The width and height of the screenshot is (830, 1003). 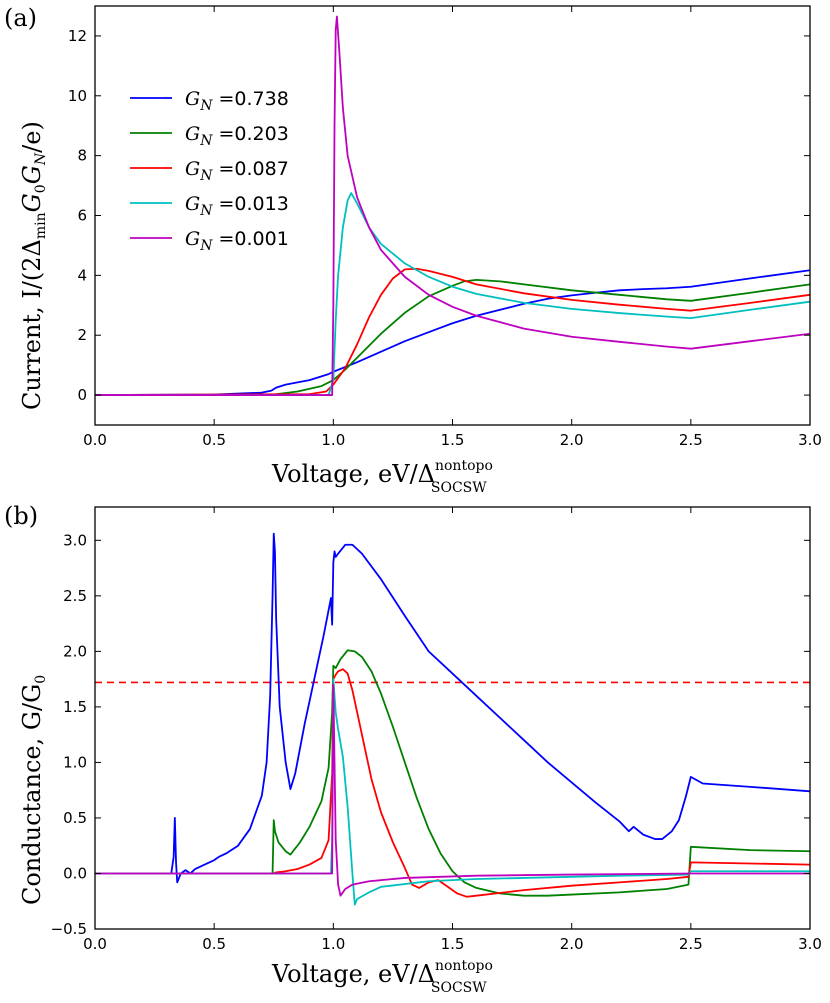 I want to click on panel-a-ytick-label: 10, so click(x=77, y=96).